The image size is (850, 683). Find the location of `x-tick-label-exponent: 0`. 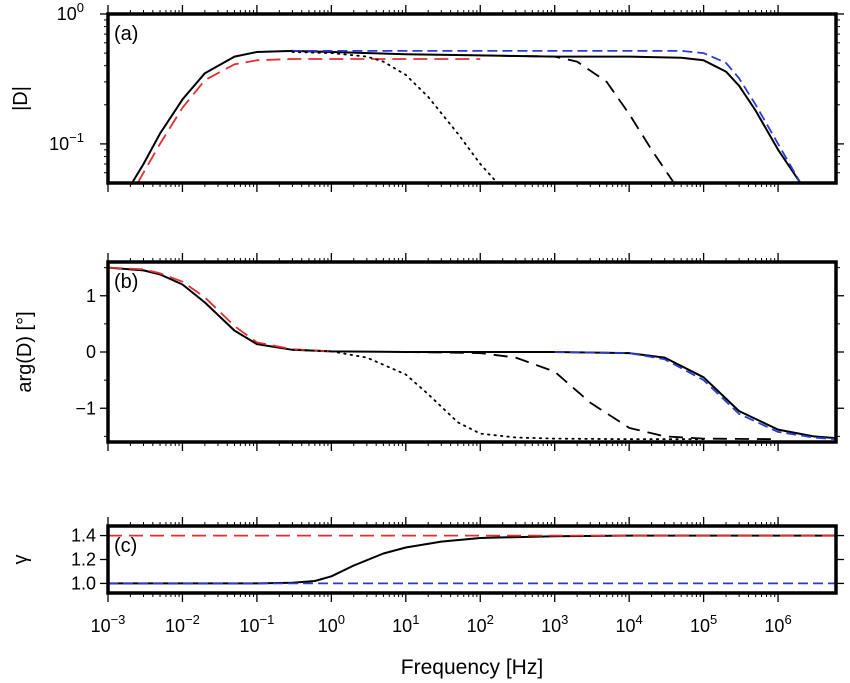

x-tick-label-exponent: 0 is located at coordinates (341, 619).